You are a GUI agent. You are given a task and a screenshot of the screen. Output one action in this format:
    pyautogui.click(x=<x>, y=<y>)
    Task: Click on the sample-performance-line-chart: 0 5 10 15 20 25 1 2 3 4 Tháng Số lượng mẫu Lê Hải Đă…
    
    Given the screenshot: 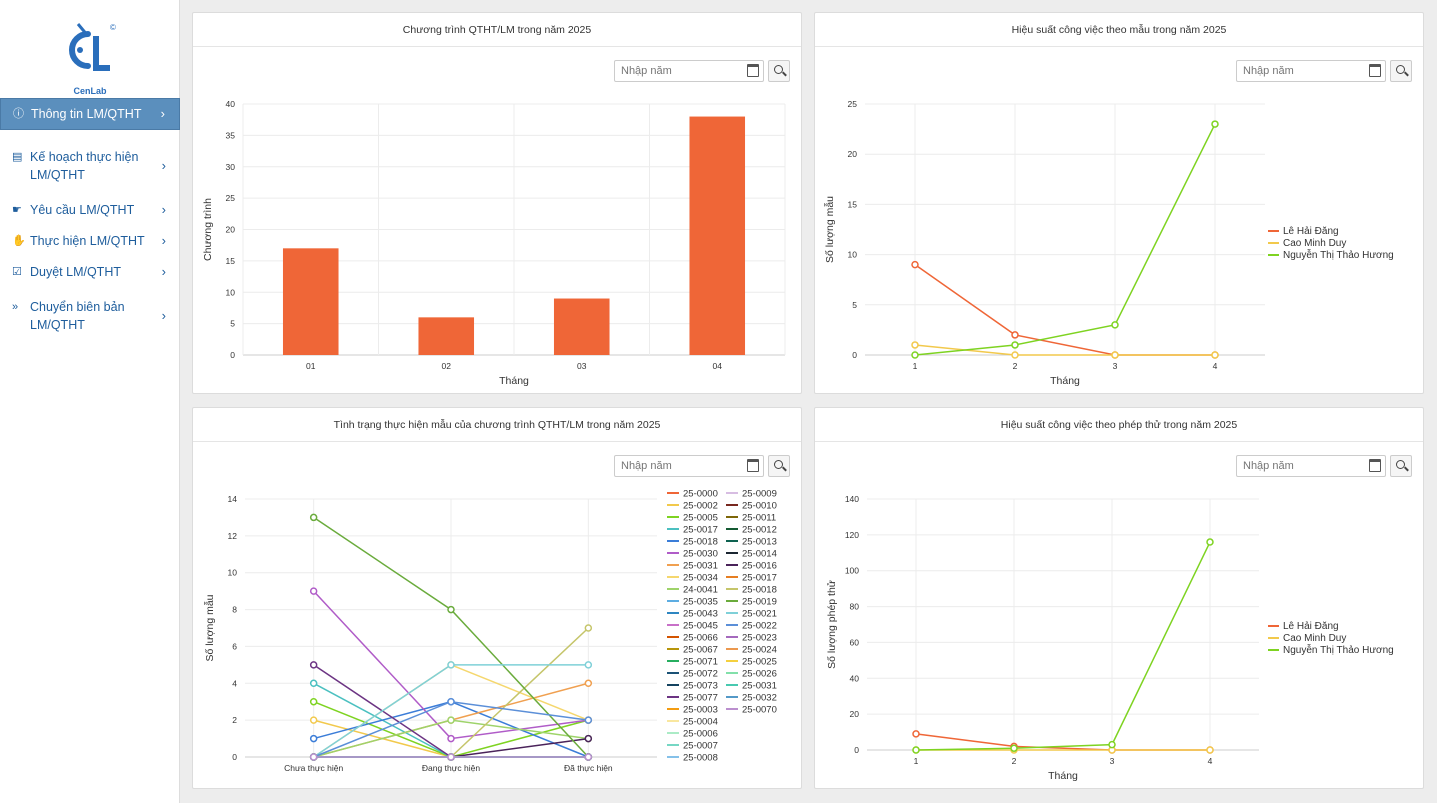 What is the action you would take?
    pyautogui.click(x=1108, y=243)
    